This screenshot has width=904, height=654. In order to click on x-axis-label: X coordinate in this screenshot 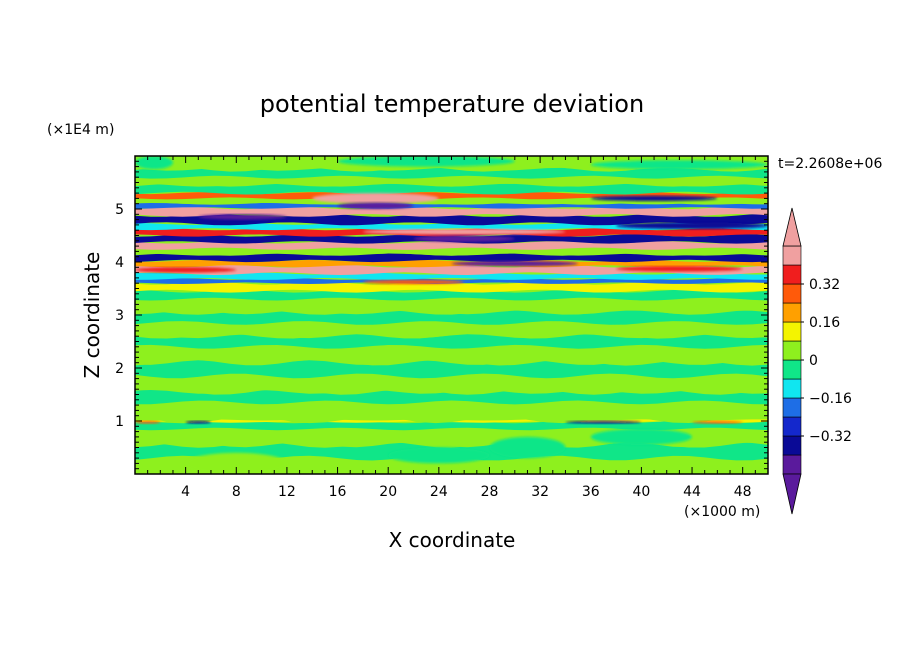, I will do `click(452, 540)`.